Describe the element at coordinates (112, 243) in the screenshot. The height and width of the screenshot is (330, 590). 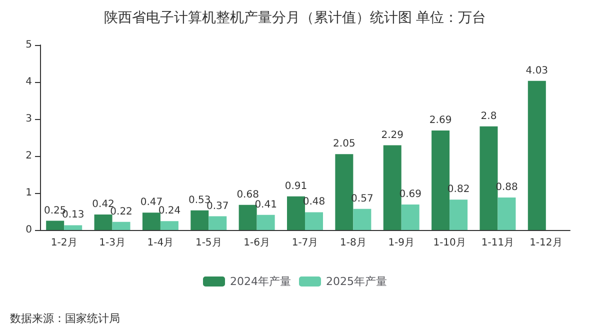
I see `x-tick-label: 1-3月` at that location.